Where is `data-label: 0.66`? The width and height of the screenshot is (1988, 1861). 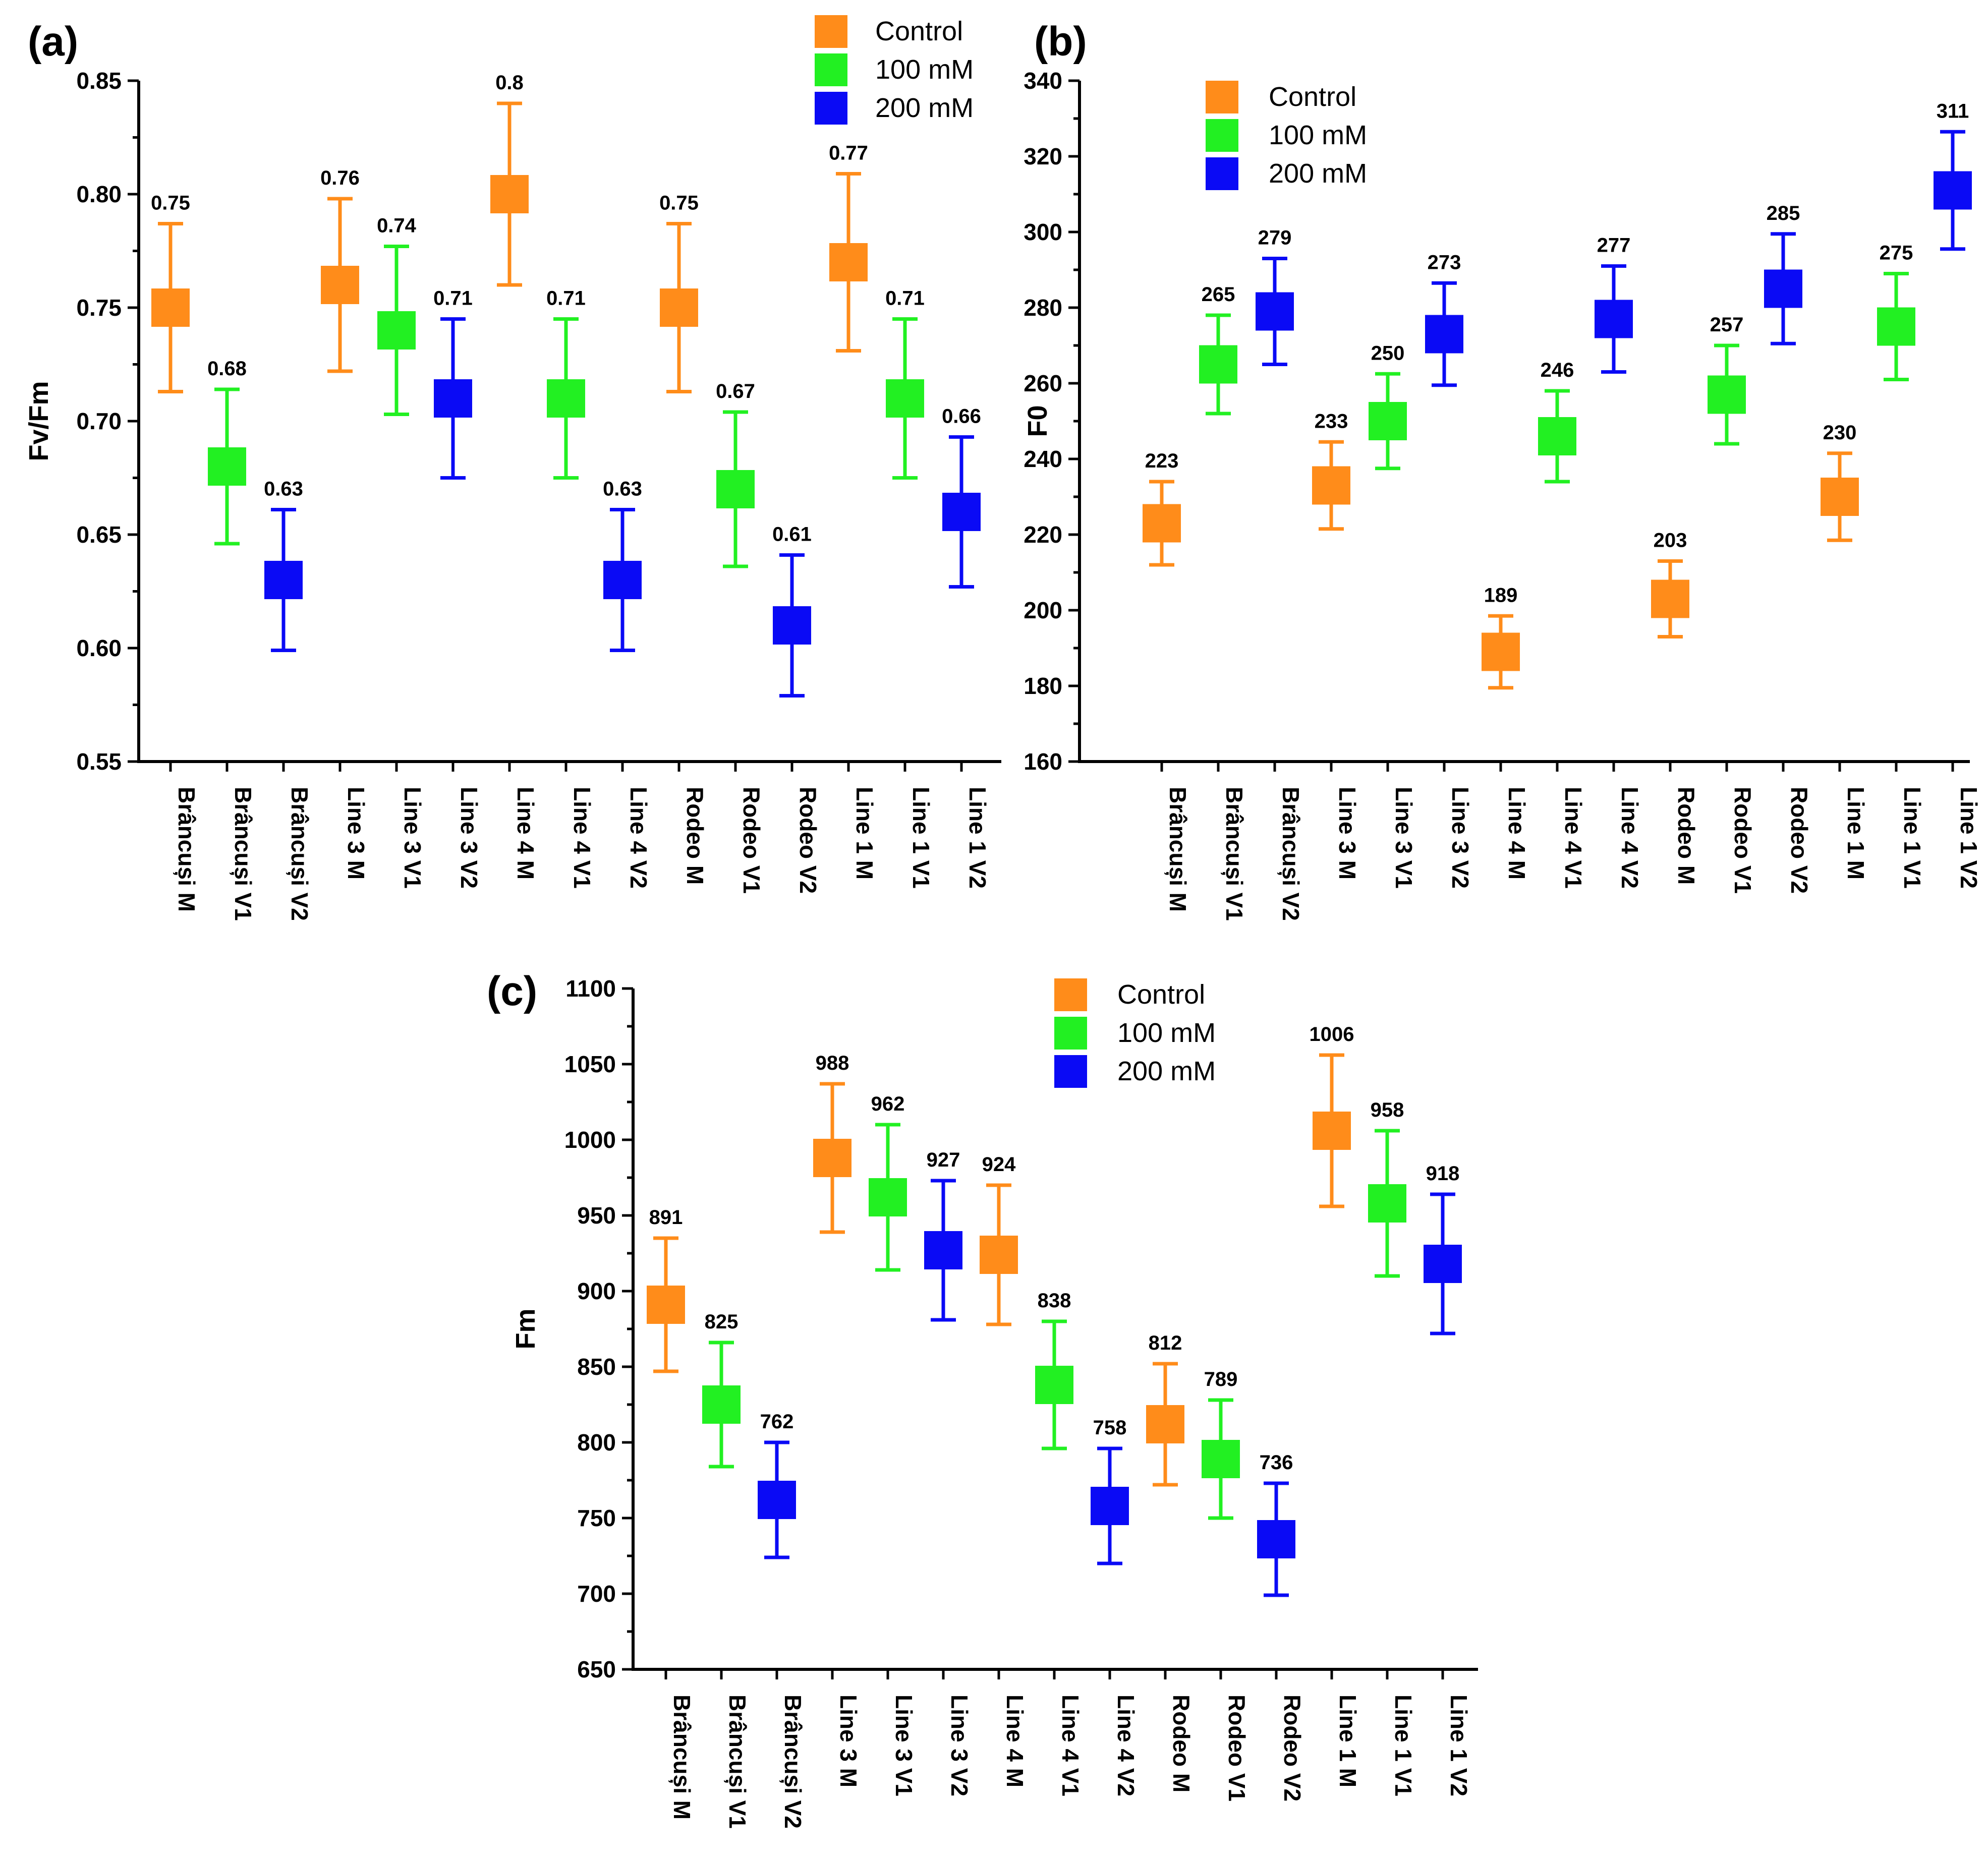 data-label: 0.66 is located at coordinates (961, 416).